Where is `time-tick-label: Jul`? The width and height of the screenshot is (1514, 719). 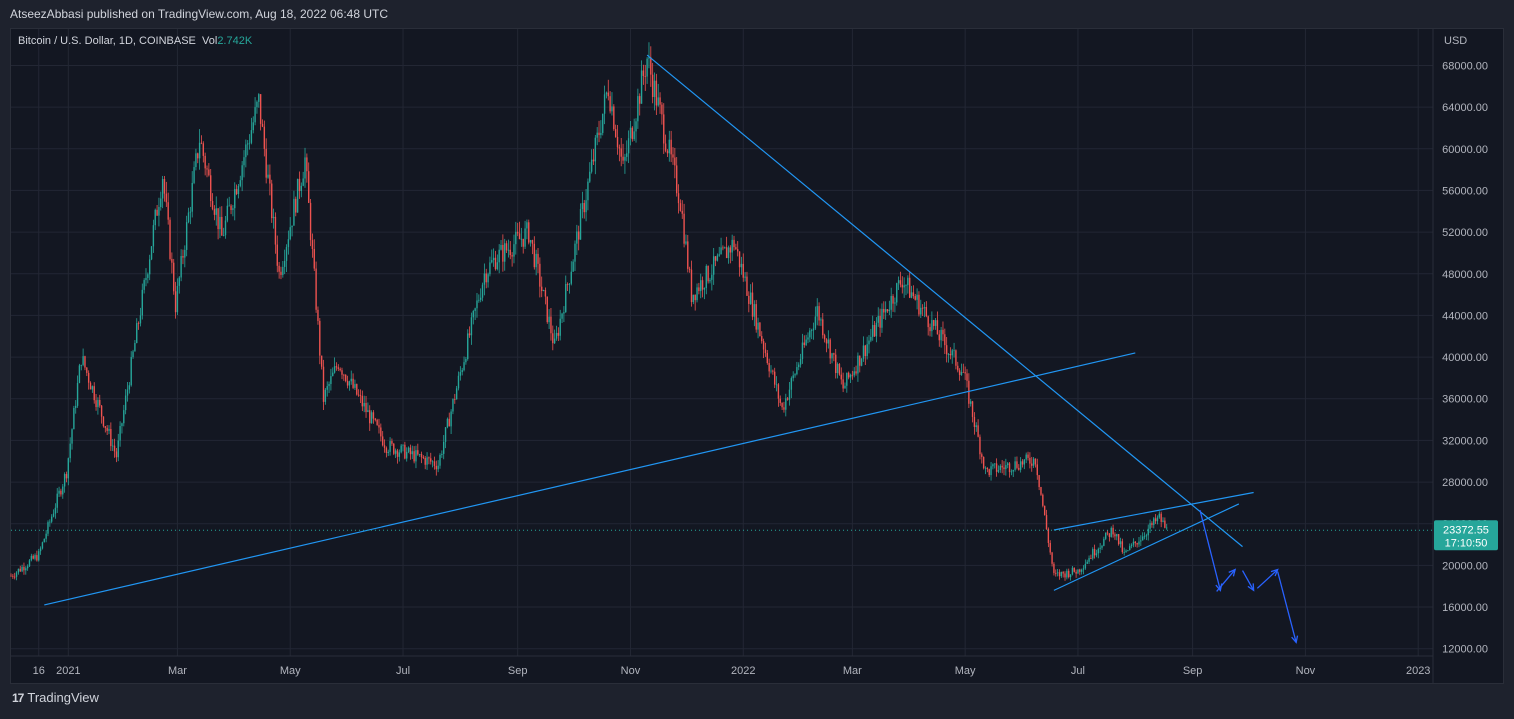 time-tick-label: Jul is located at coordinates (1078, 671).